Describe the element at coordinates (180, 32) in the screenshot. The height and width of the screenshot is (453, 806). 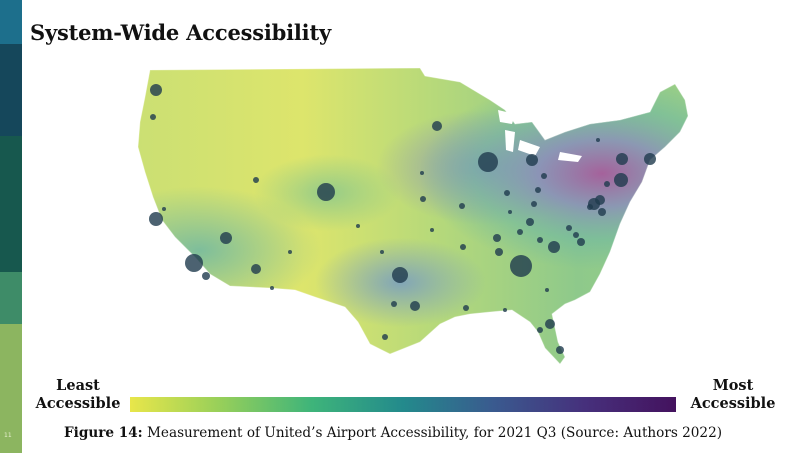
I see `slide-title: System-Wide Accessibility` at that location.